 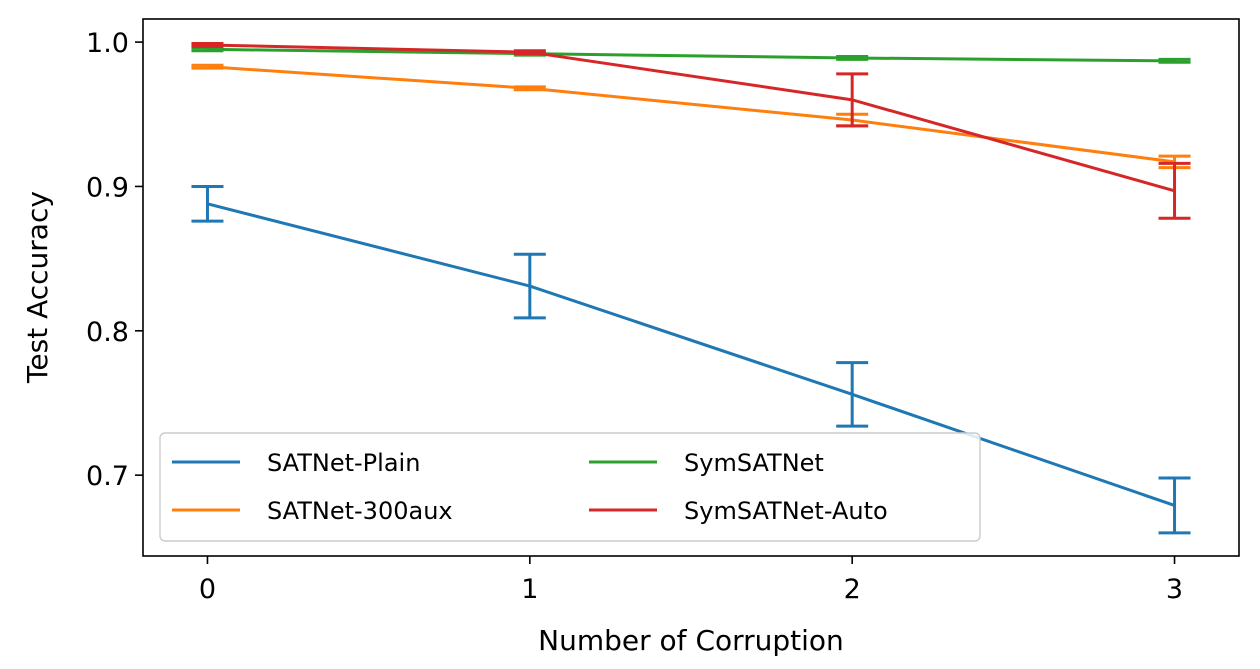 What do you see at coordinates (786, 511) in the screenshot?
I see `legend-label: SymSATNet-Auto` at bounding box center [786, 511].